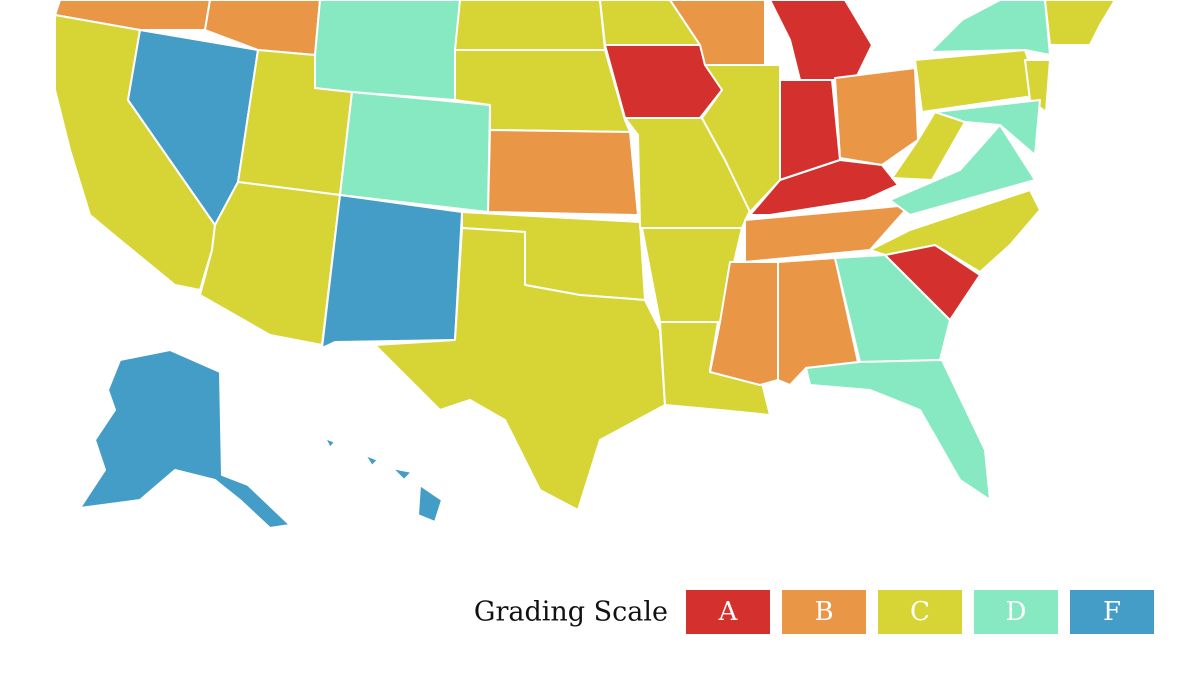 This screenshot has width=1200, height=675. I want to click on legend-label: C, so click(920, 612).